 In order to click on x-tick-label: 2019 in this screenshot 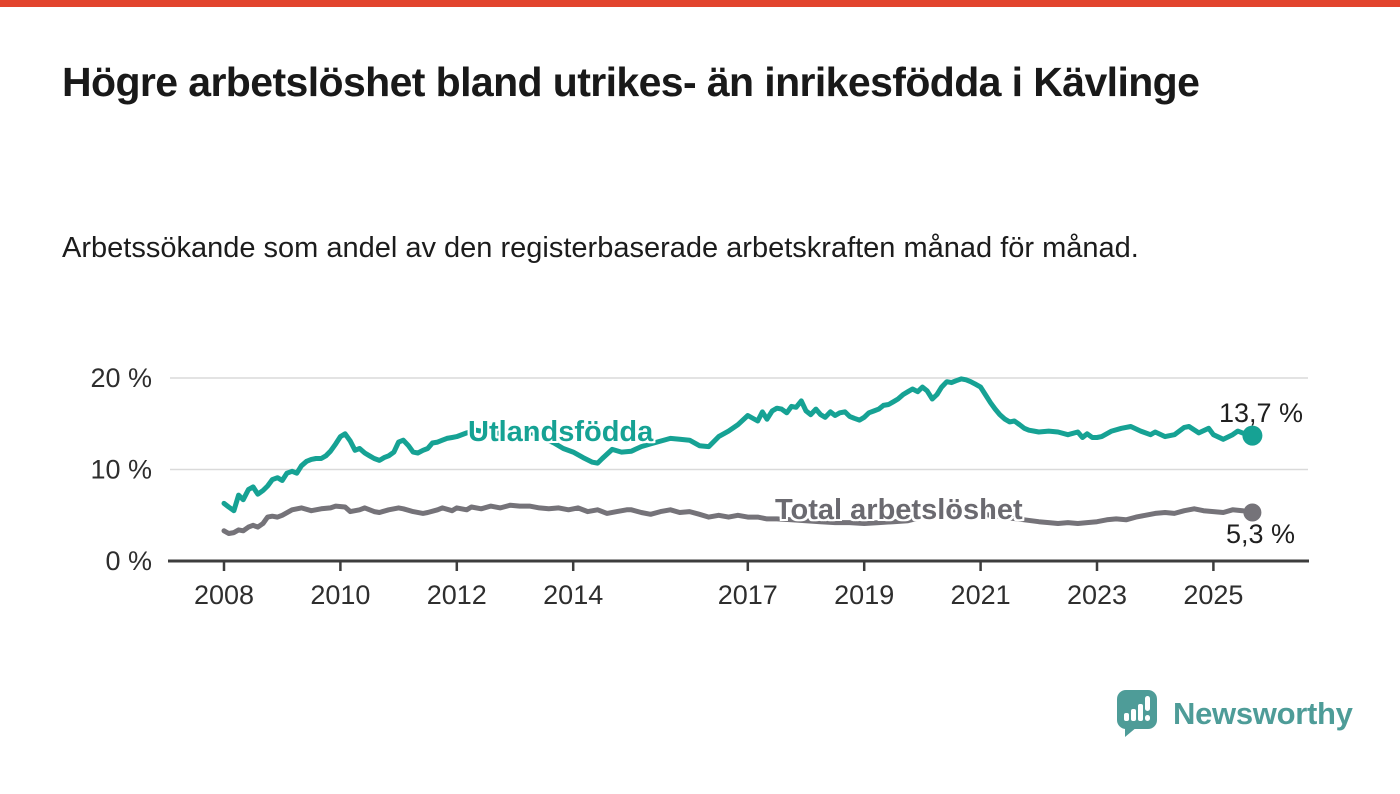, I will do `click(864, 595)`.